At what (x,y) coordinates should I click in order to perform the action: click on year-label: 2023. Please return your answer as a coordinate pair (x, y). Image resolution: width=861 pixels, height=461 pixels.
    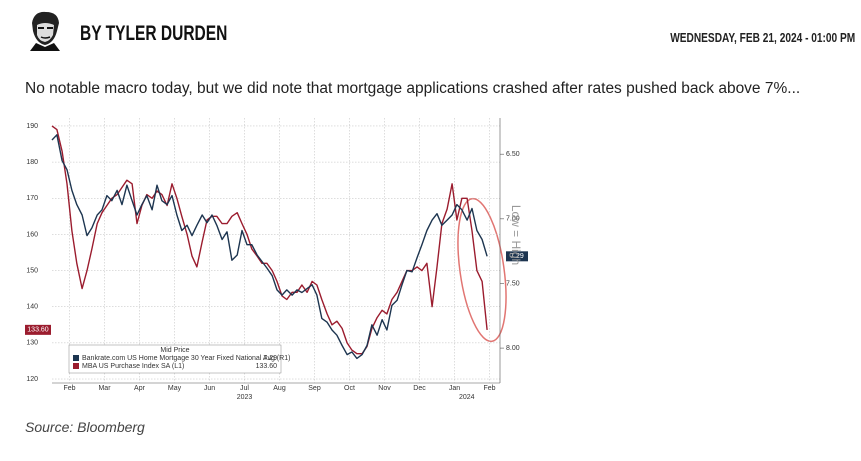
    Looking at the image, I should click on (245, 397).